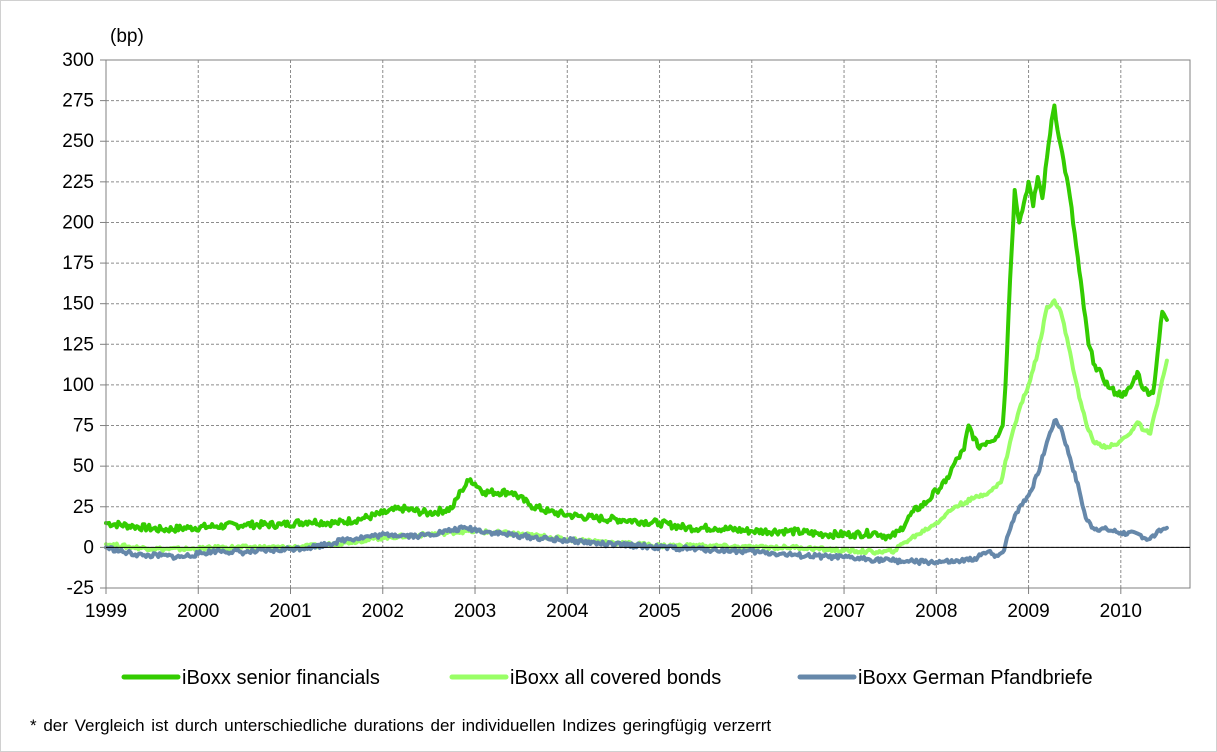 The width and height of the screenshot is (1217, 752). What do you see at coordinates (83, 426) in the screenshot?
I see `y-tick-label: 75` at bounding box center [83, 426].